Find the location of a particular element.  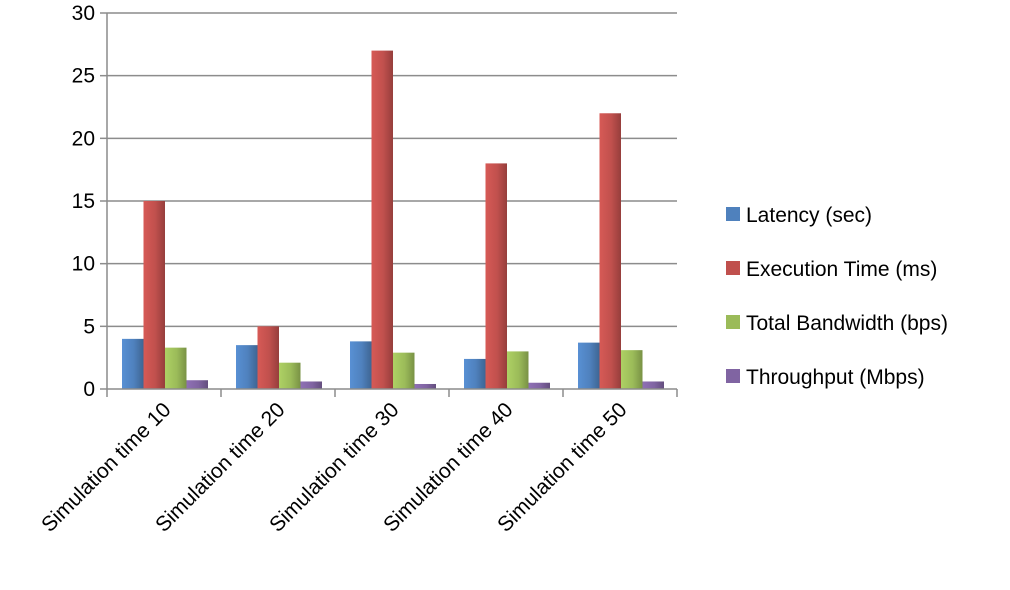

legend-label: Execution Time (ms) is located at coordinates (841, 269).